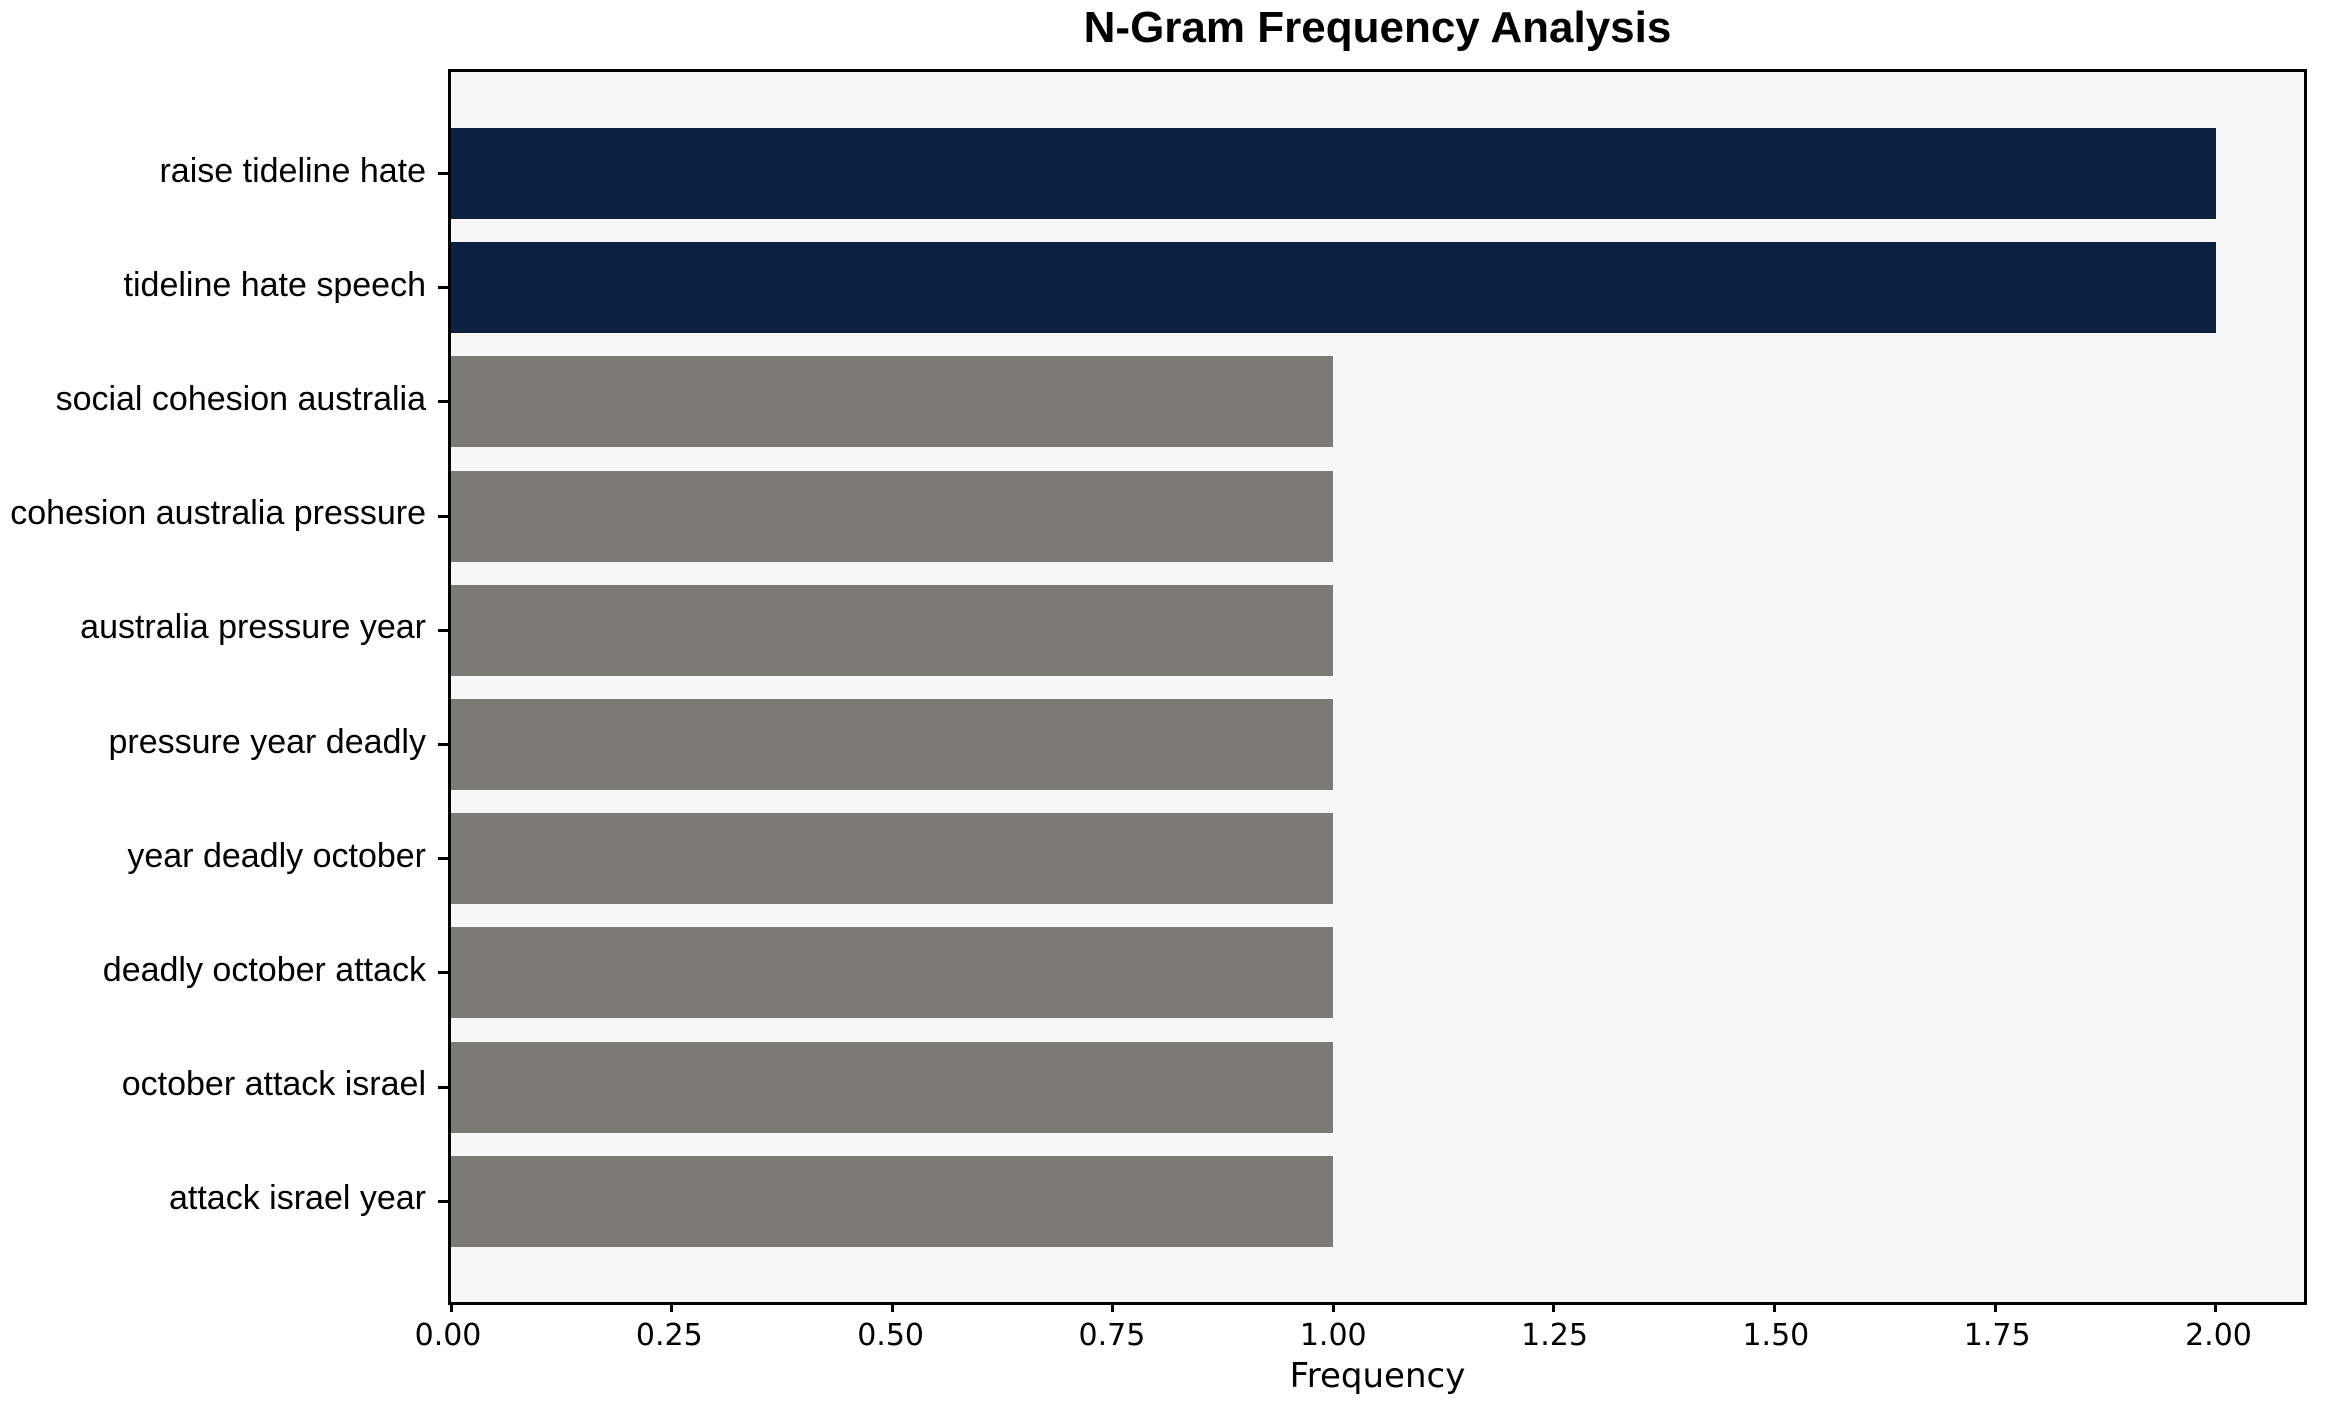  I want to click on y-tick-label: cohesion australia pressure, so click(218, 513).